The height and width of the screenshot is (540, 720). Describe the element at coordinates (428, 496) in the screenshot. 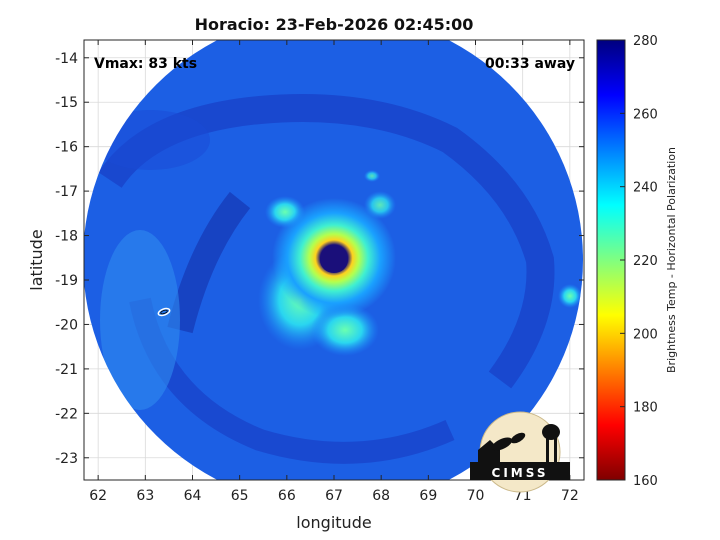

I see `x-tick-label: 69` at that location.